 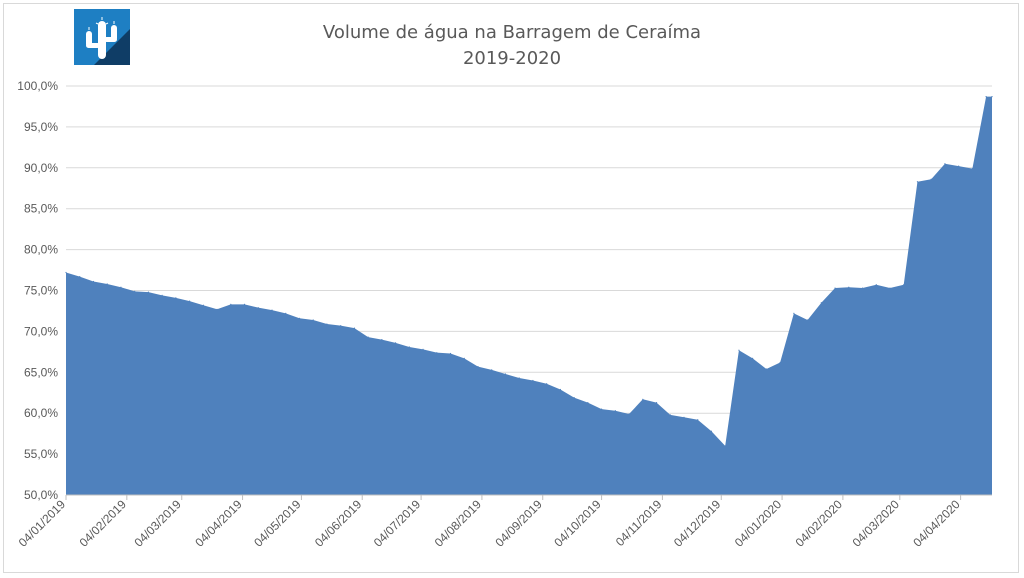 What do you see at coordinates (518, 523) in the screenshot?
I see `x-tick-label: 04/09/2019` at bounding box center [518, 523].